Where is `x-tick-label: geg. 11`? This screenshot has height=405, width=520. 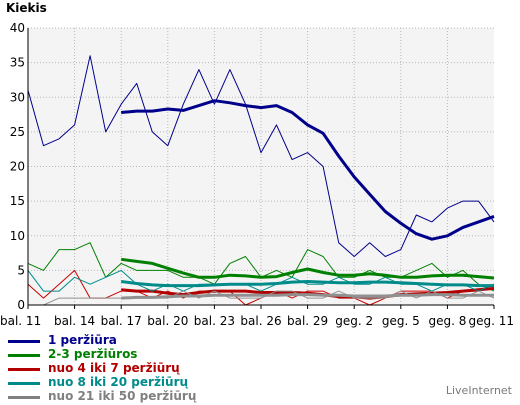
x-tick-label: geg. 11 is located at coordinates (491, 321).